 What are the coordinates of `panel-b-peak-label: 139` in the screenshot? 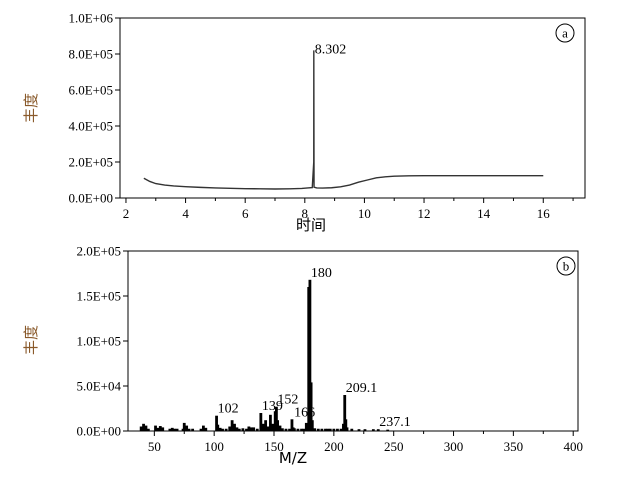 It's located at (272, 406).